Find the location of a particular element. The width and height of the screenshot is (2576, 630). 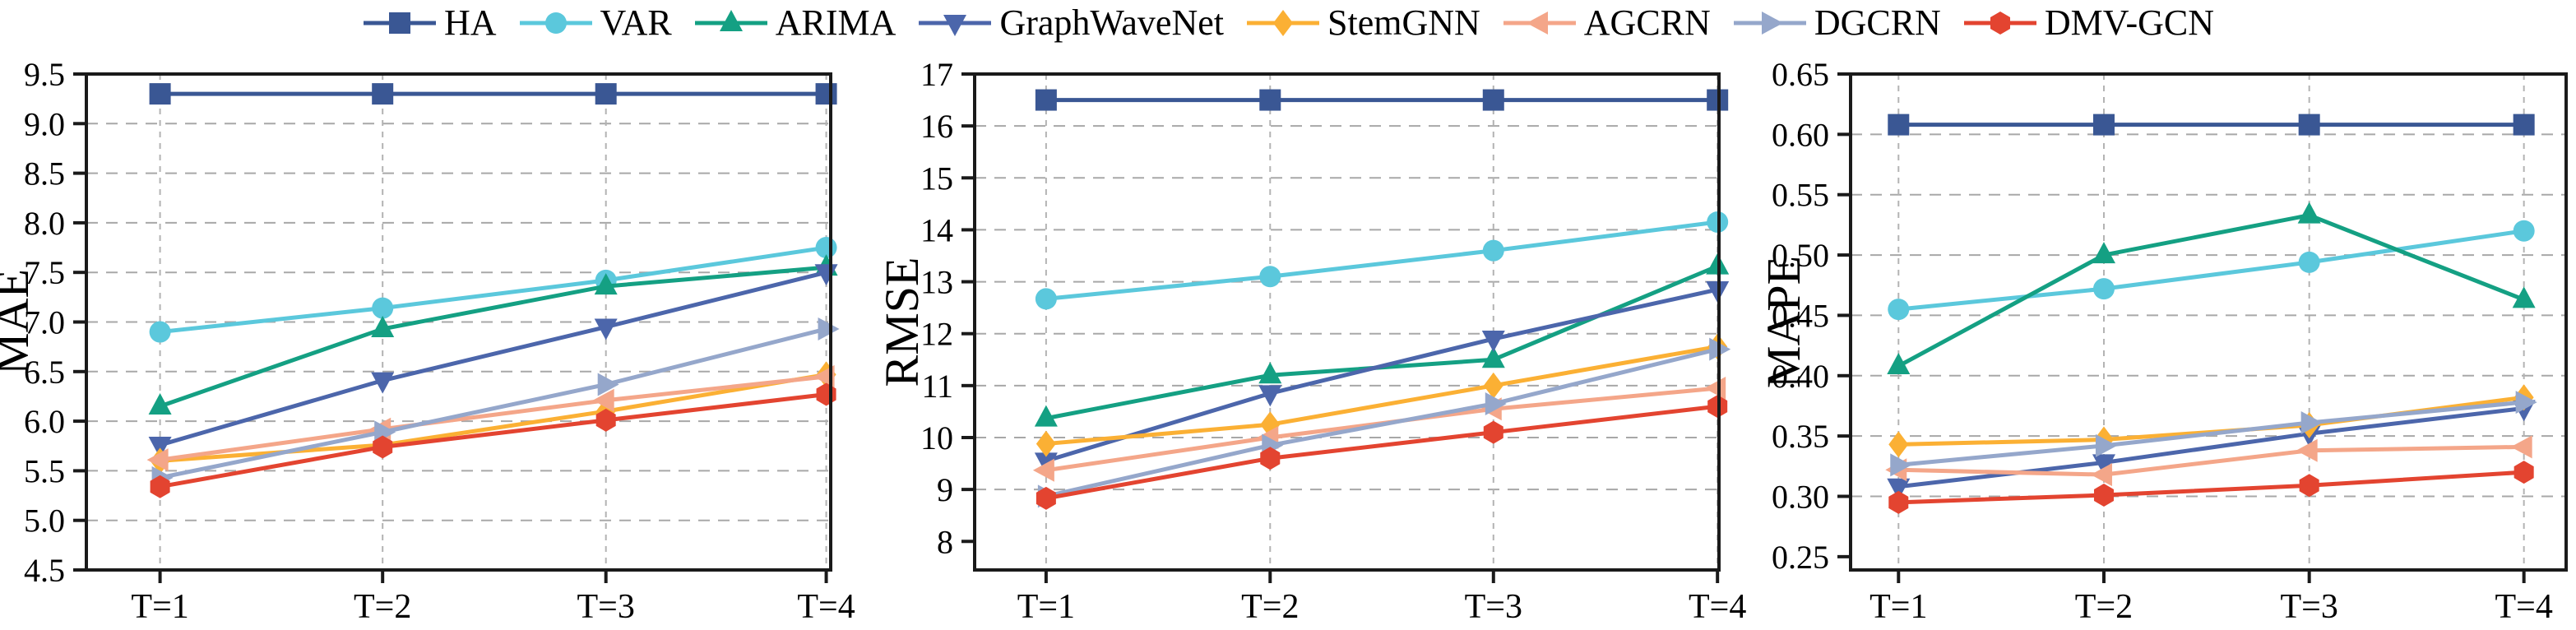

y-tick-label: 9.0 is located at coordinates (45, 123).